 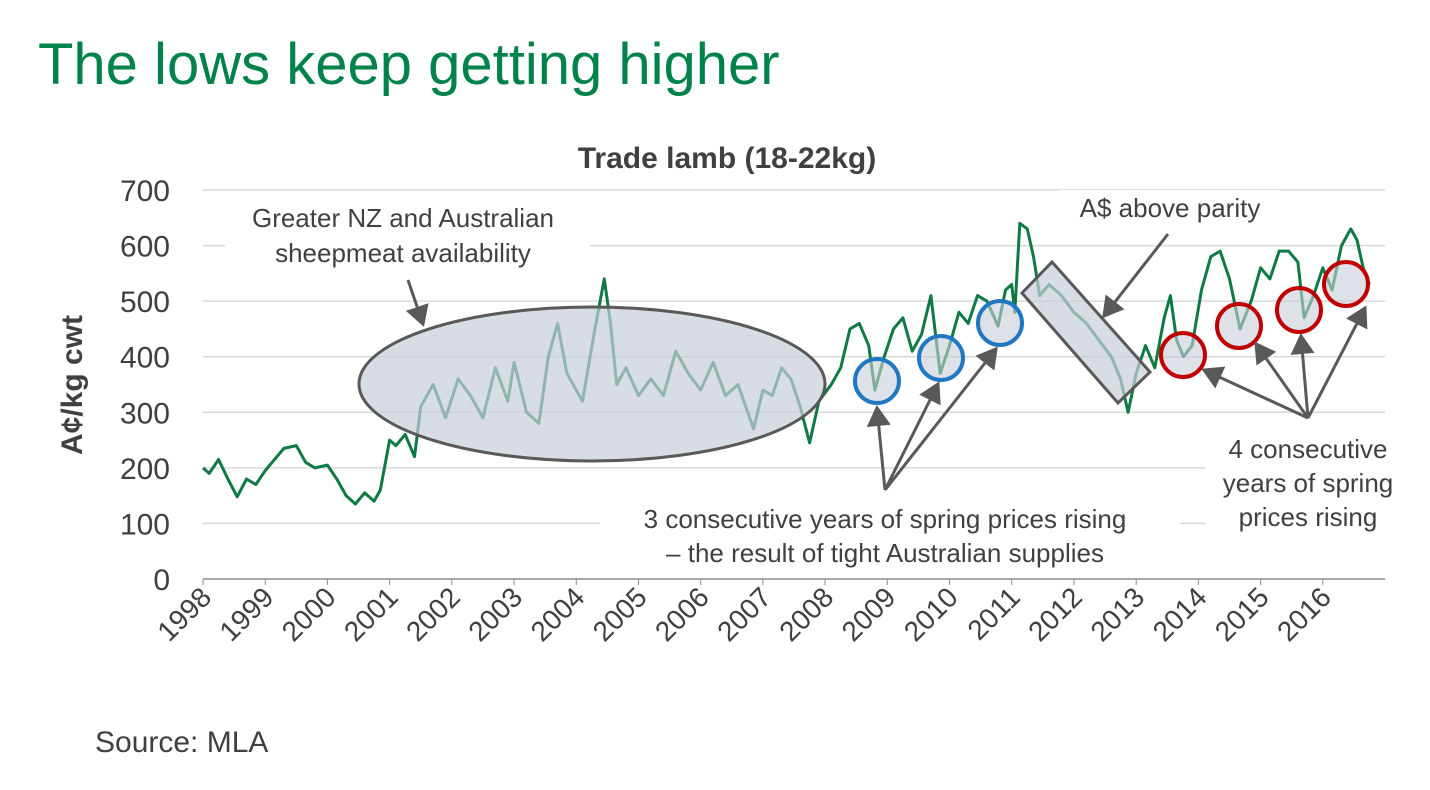 I want to click on x-tick-label: 2010, so click(x=931, y=614).